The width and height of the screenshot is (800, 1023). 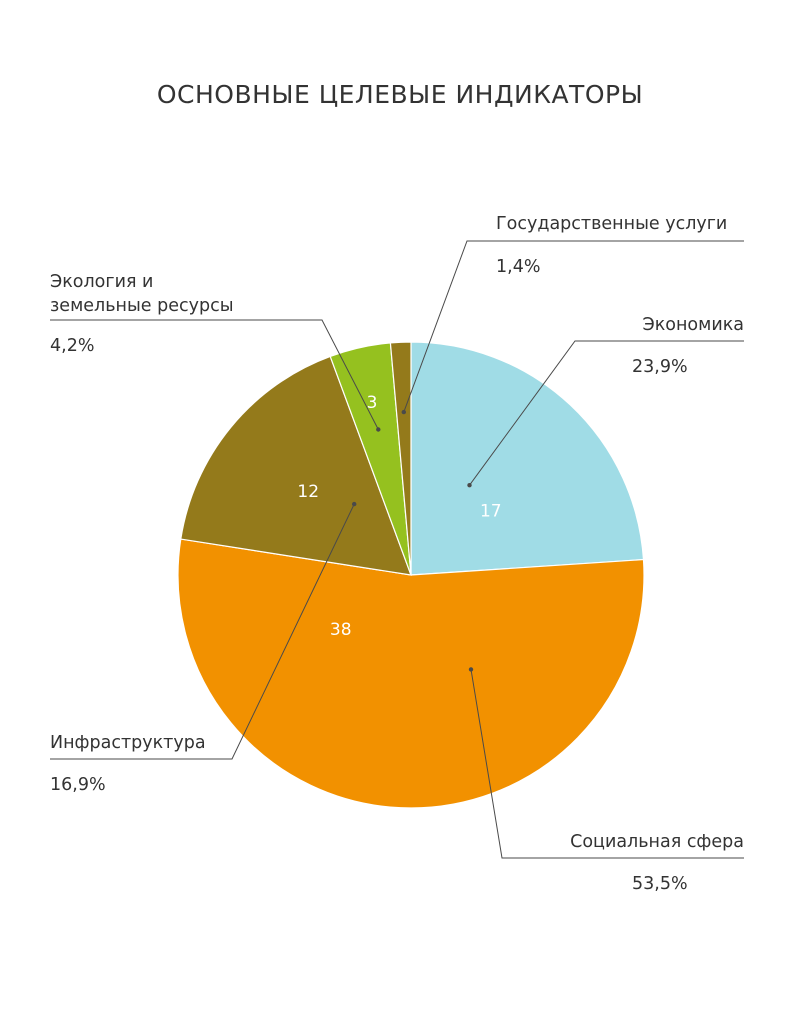 What do you see at coordinates (142, 306) in the screenshot?
I see `slice-name-label: земельные ресурсы` at bounding box center [142, 306].